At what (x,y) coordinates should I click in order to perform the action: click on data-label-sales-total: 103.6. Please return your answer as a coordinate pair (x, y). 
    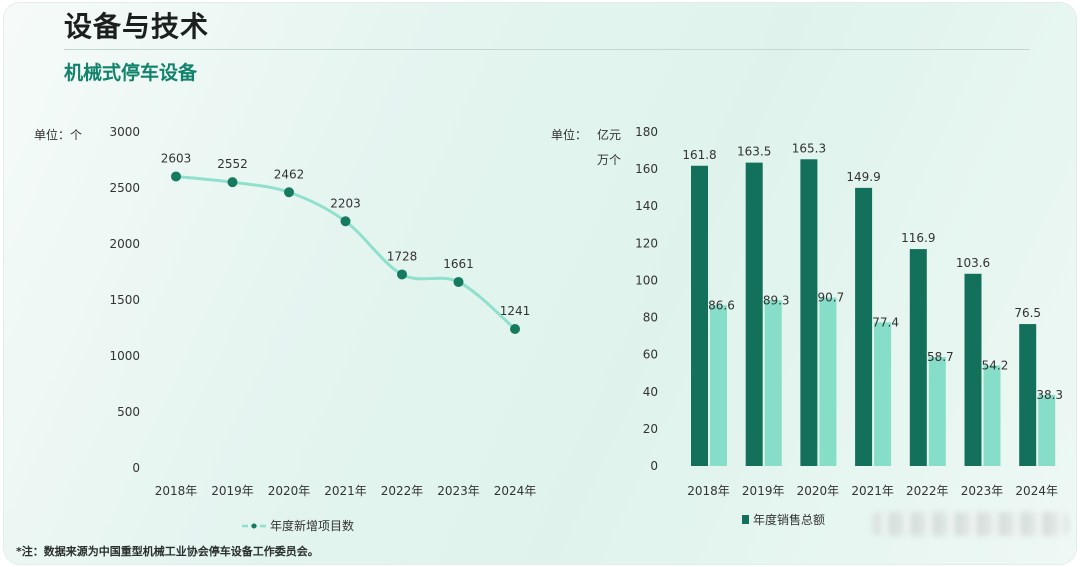
    Looking at the image, I should click on (973, 263).